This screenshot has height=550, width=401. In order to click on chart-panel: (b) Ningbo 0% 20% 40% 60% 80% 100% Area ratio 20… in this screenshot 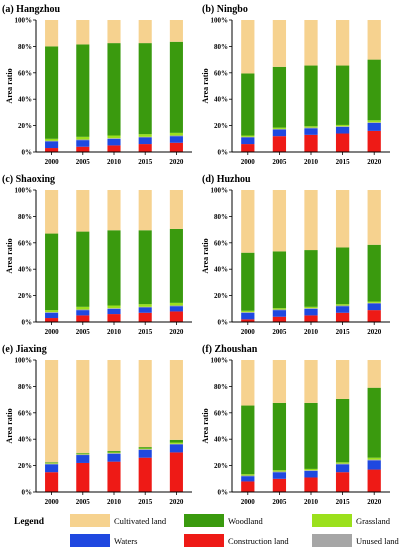, I will do `click(295, 85)`.